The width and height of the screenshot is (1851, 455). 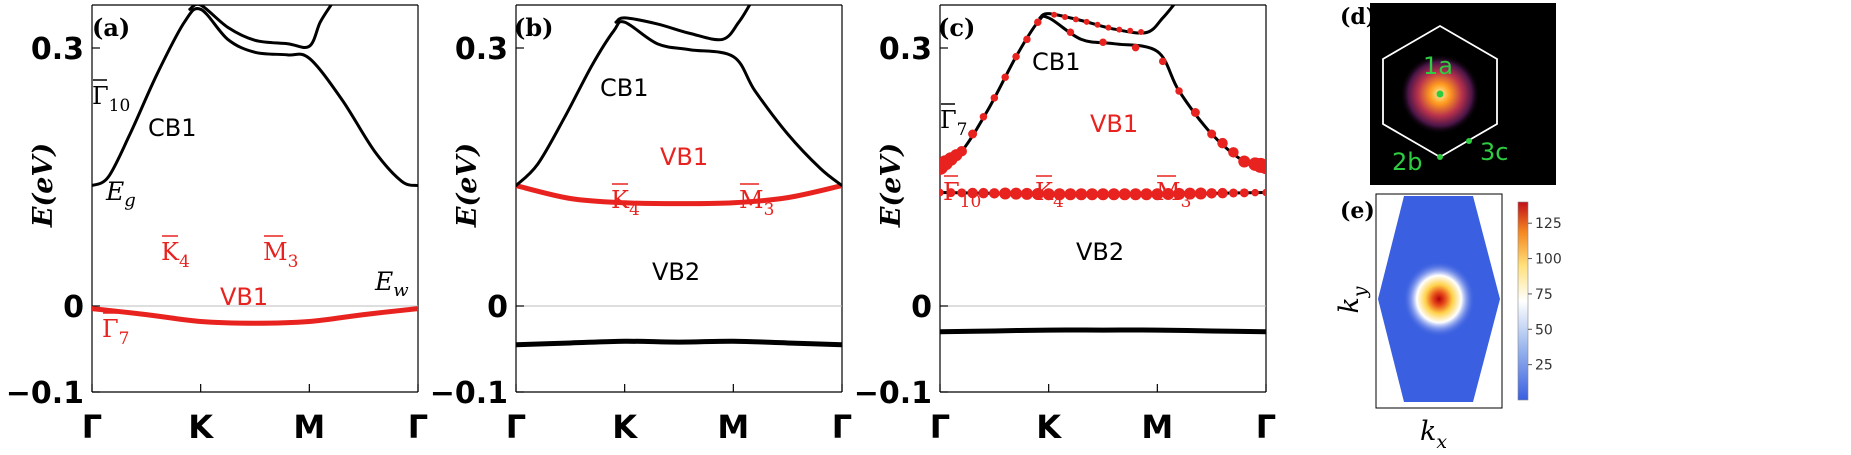 What do you see at coordinates (481, 49) in the screenshot?
I see `y-tick-label: 0.3` at bounding box center [481, 49].